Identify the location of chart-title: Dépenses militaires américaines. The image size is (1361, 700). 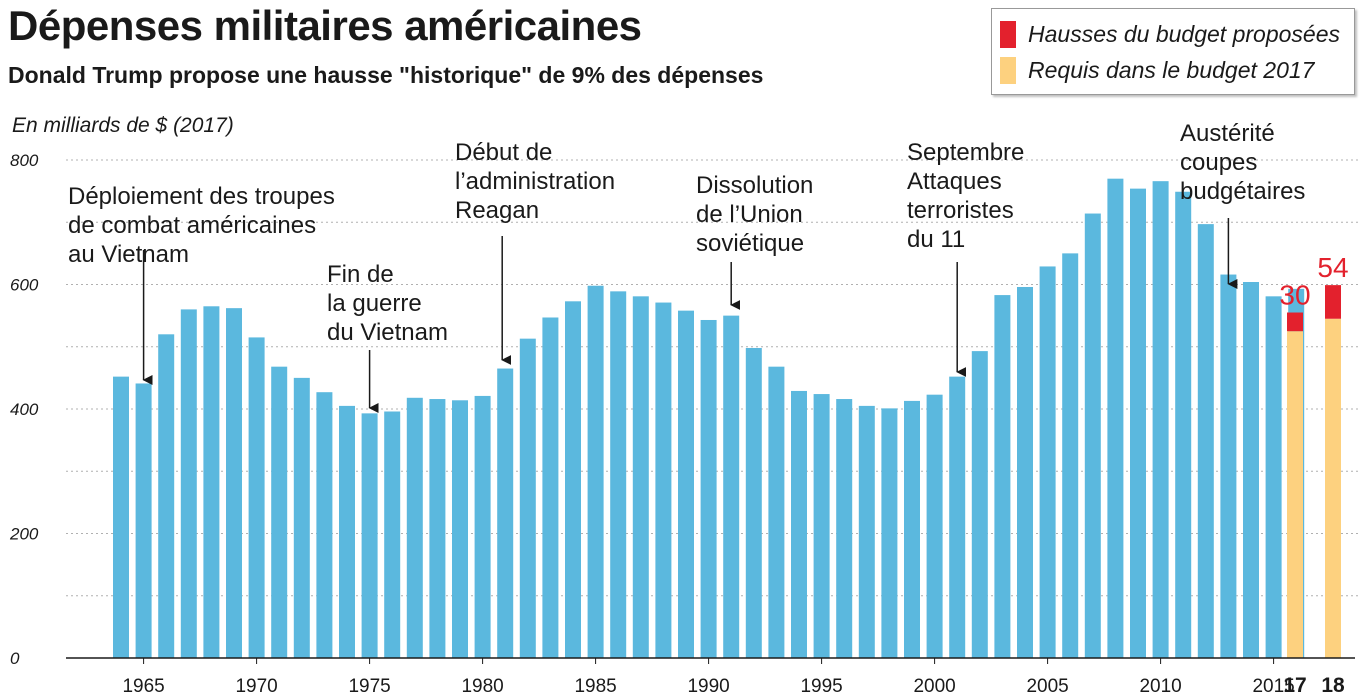
(325, 25).